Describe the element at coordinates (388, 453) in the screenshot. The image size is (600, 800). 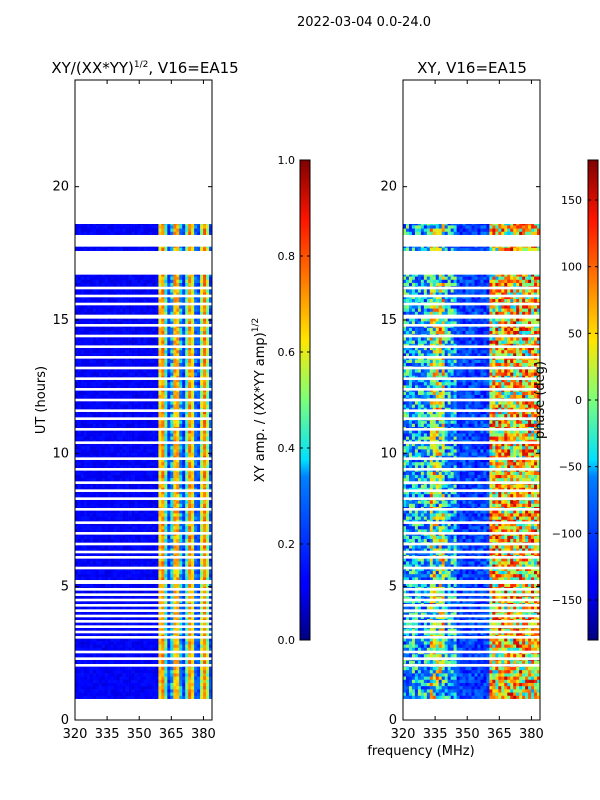
I see `right-ytick-label: 10` at that location.